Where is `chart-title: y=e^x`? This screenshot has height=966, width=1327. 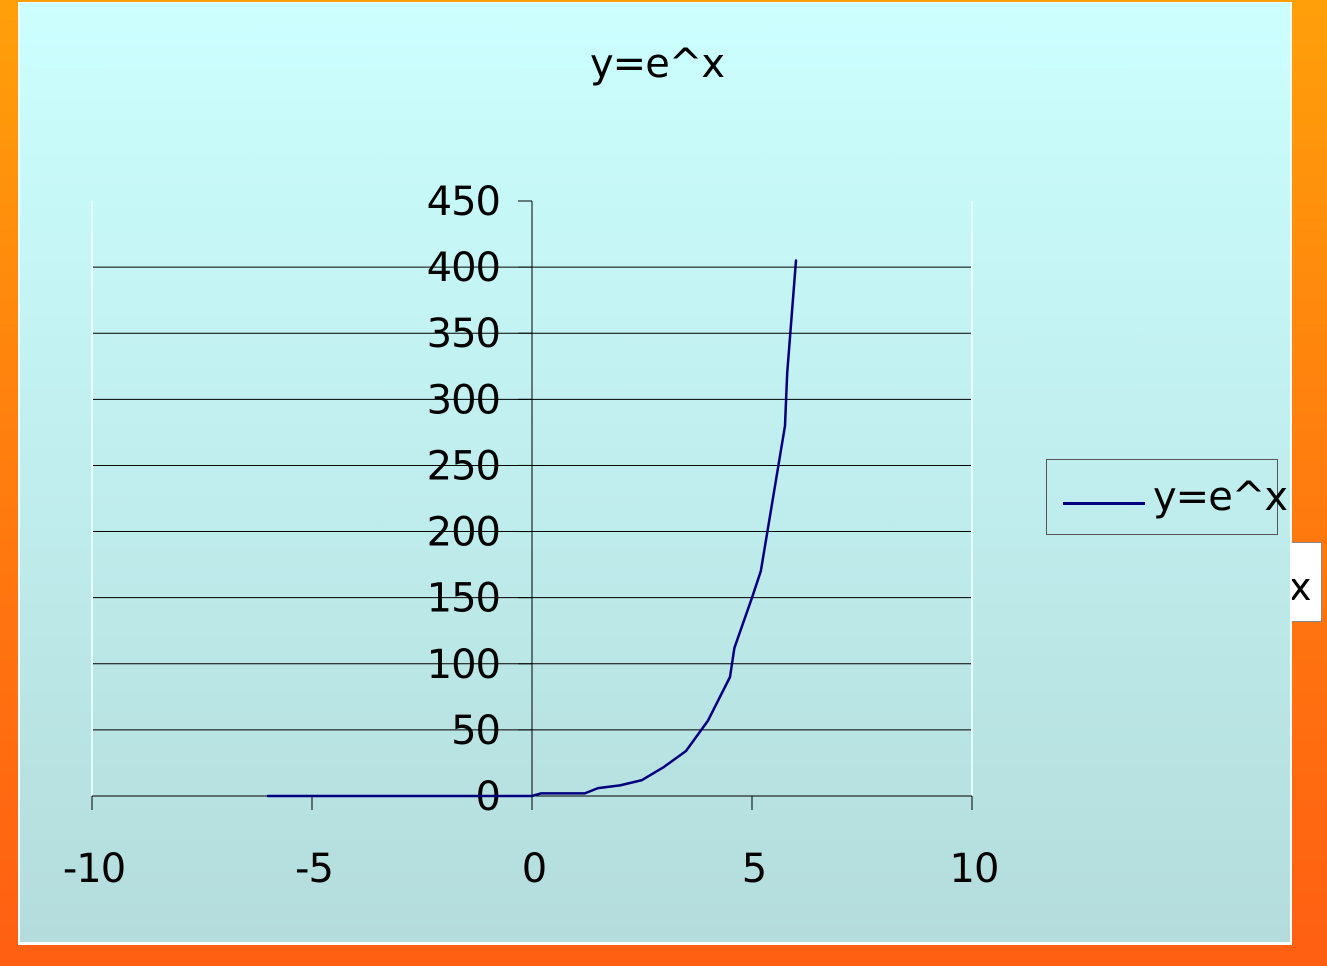
chart-title: y=e^x is located at coordinates (657, 64).